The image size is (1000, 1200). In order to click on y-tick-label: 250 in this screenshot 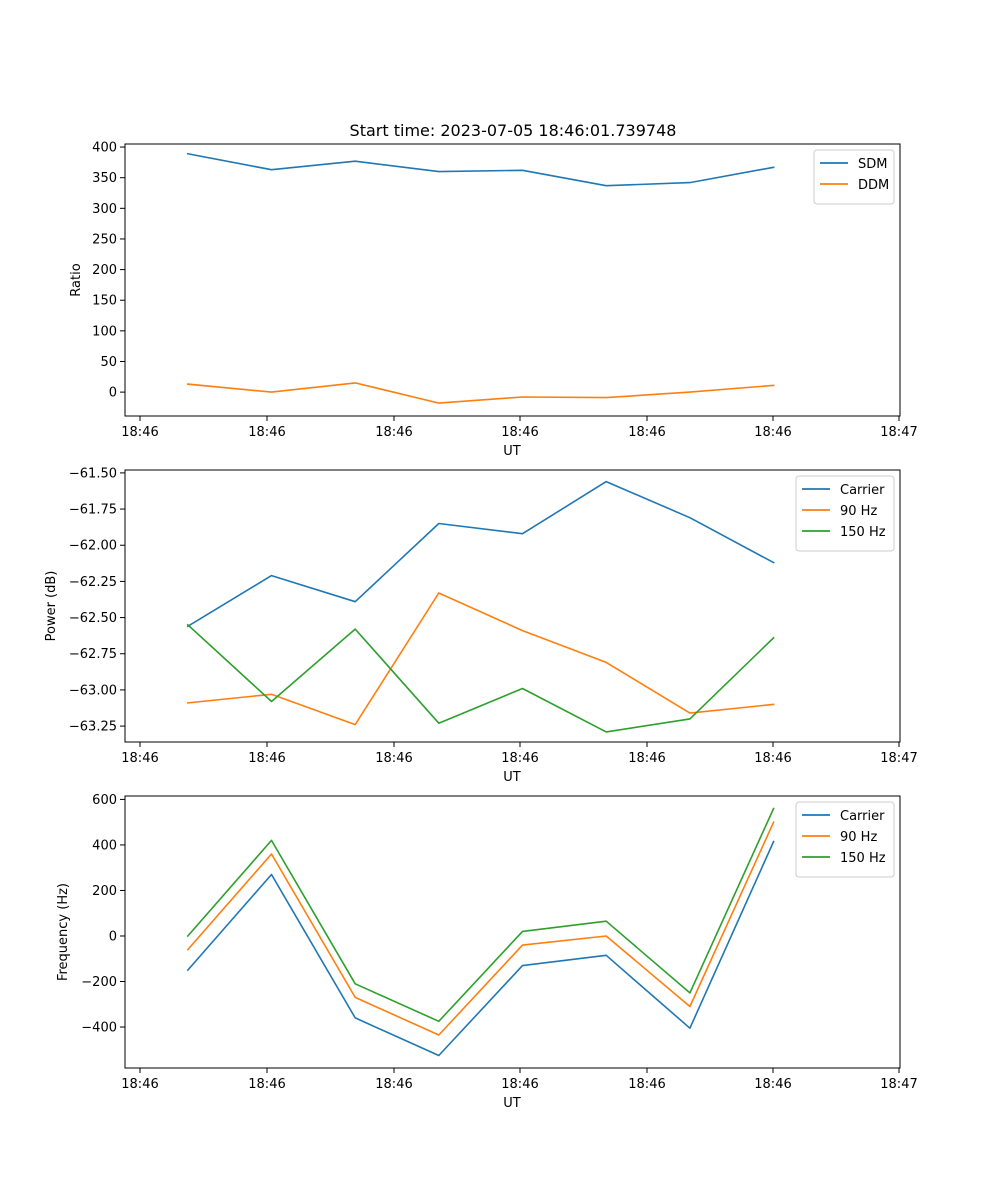, I will do `click(104, 239)`.